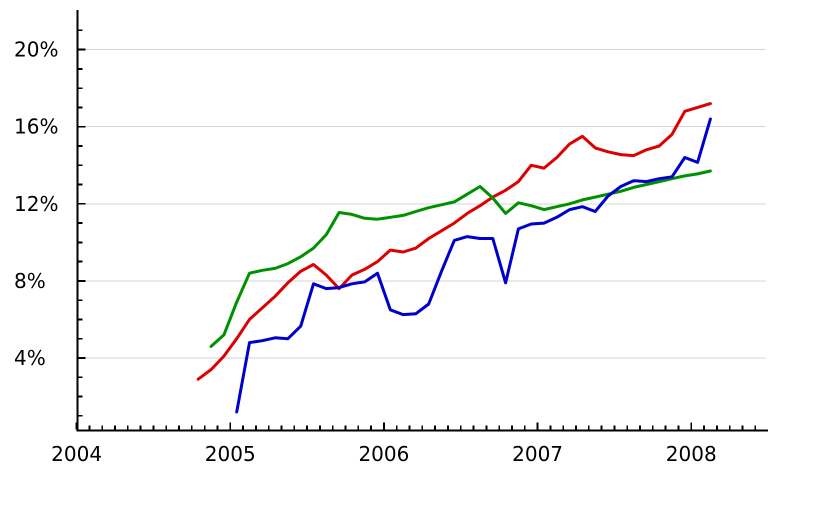 This screenshot has width=832, height=512. I want to click on x-tick-label: 2008, so click(691, 454).